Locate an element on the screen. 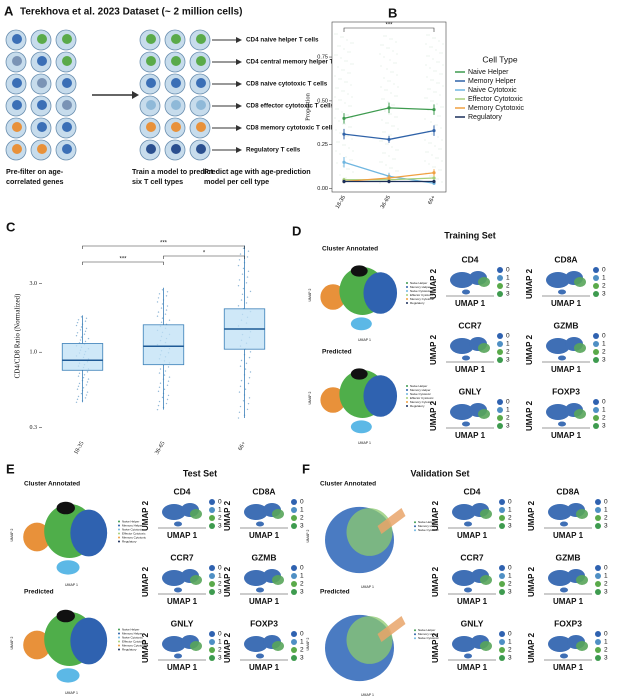  gene-label: GZMB is located at coordinates (263, 557).